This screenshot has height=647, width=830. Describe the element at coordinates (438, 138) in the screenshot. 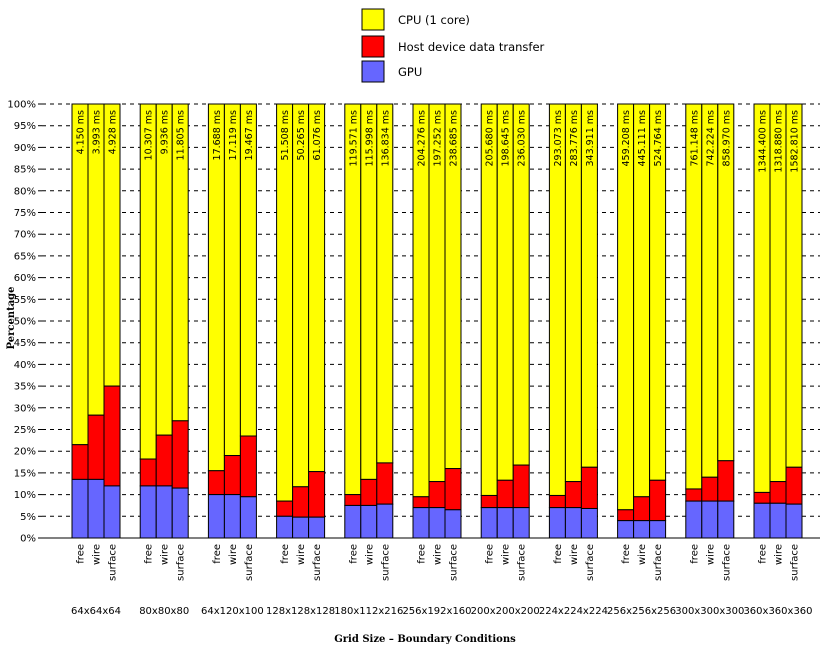

I see `bar-time-label: 197.252 ms` at that location.